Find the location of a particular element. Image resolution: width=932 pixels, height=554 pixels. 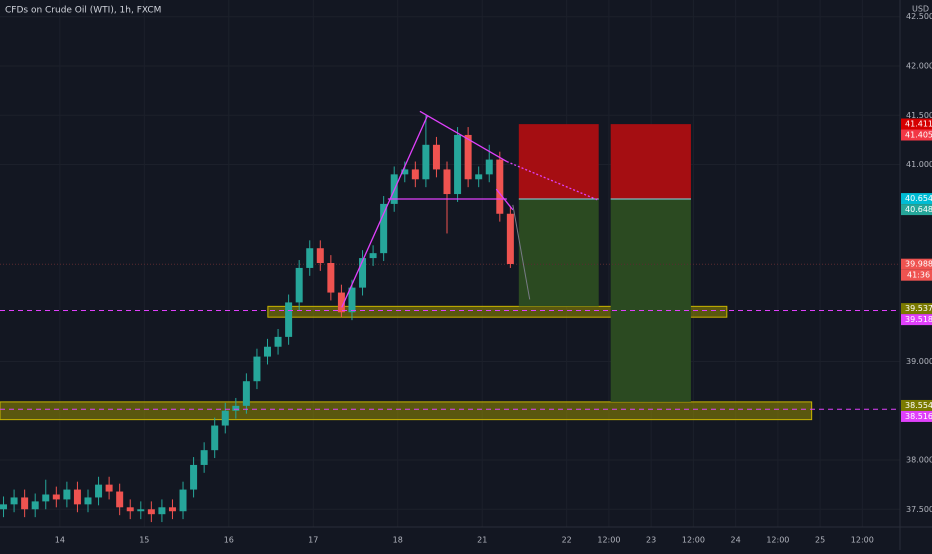

price-label: 41.405 is located at coordinates (918, 135).